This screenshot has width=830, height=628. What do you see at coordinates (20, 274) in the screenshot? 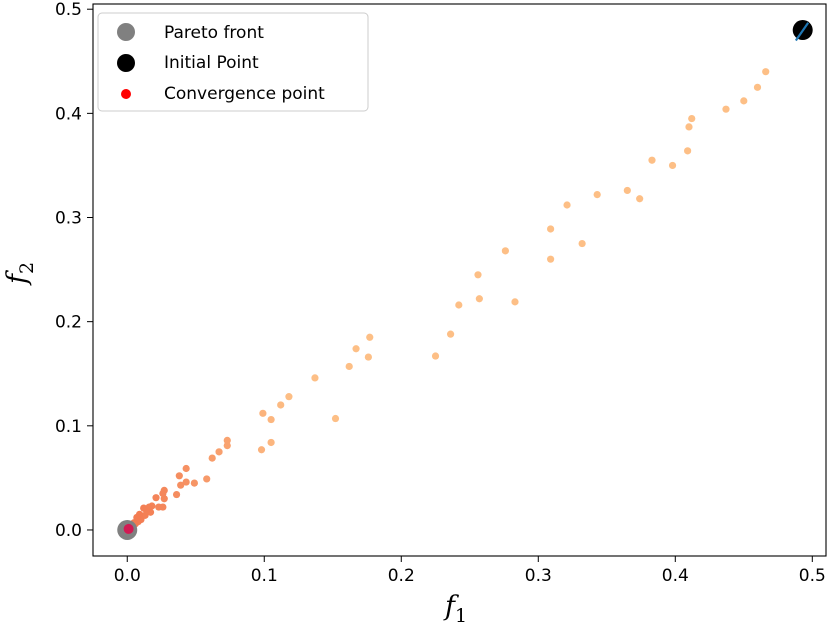
I see `y-axis-label: f2` at bounding box center [20, 274].